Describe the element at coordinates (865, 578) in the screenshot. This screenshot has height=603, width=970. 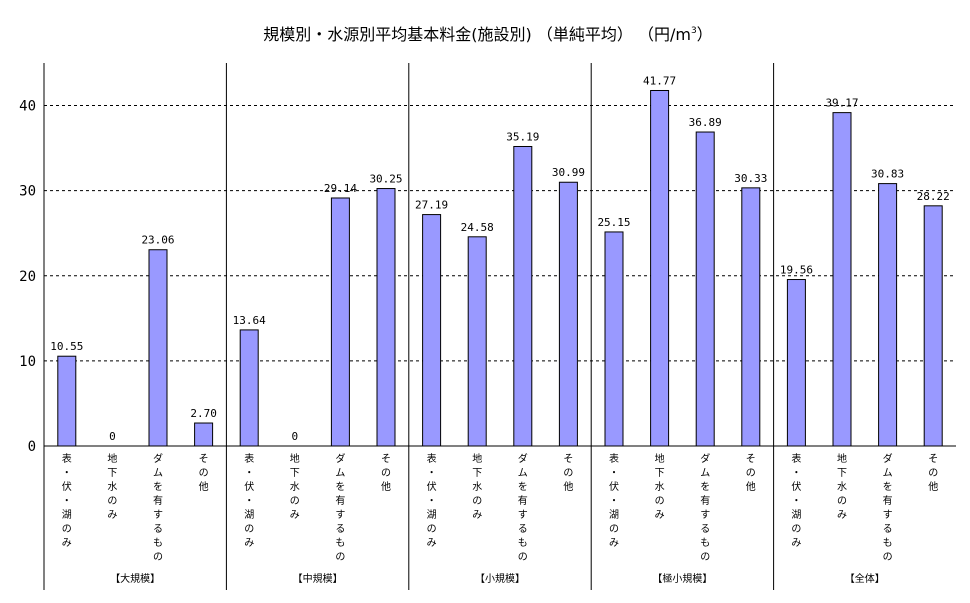
I see `group-label: 【全体】` at that location.